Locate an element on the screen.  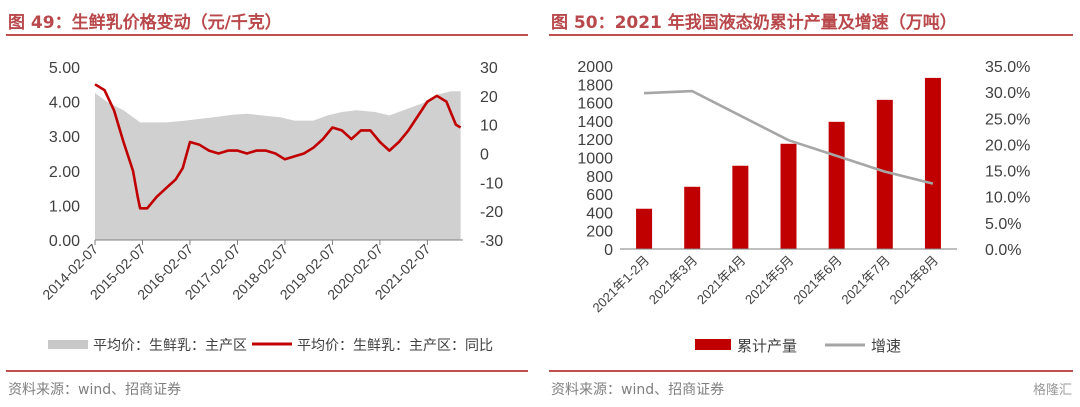
y-left-tick-label: 0 is located at coordinates (608, 250).